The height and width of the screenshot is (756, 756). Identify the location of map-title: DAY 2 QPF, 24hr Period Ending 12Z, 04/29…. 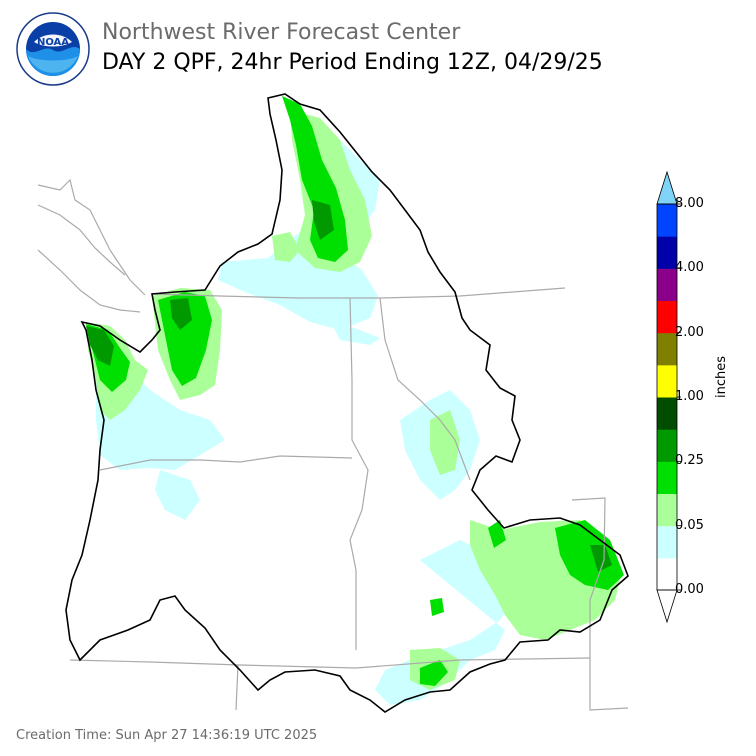
(352, 62).